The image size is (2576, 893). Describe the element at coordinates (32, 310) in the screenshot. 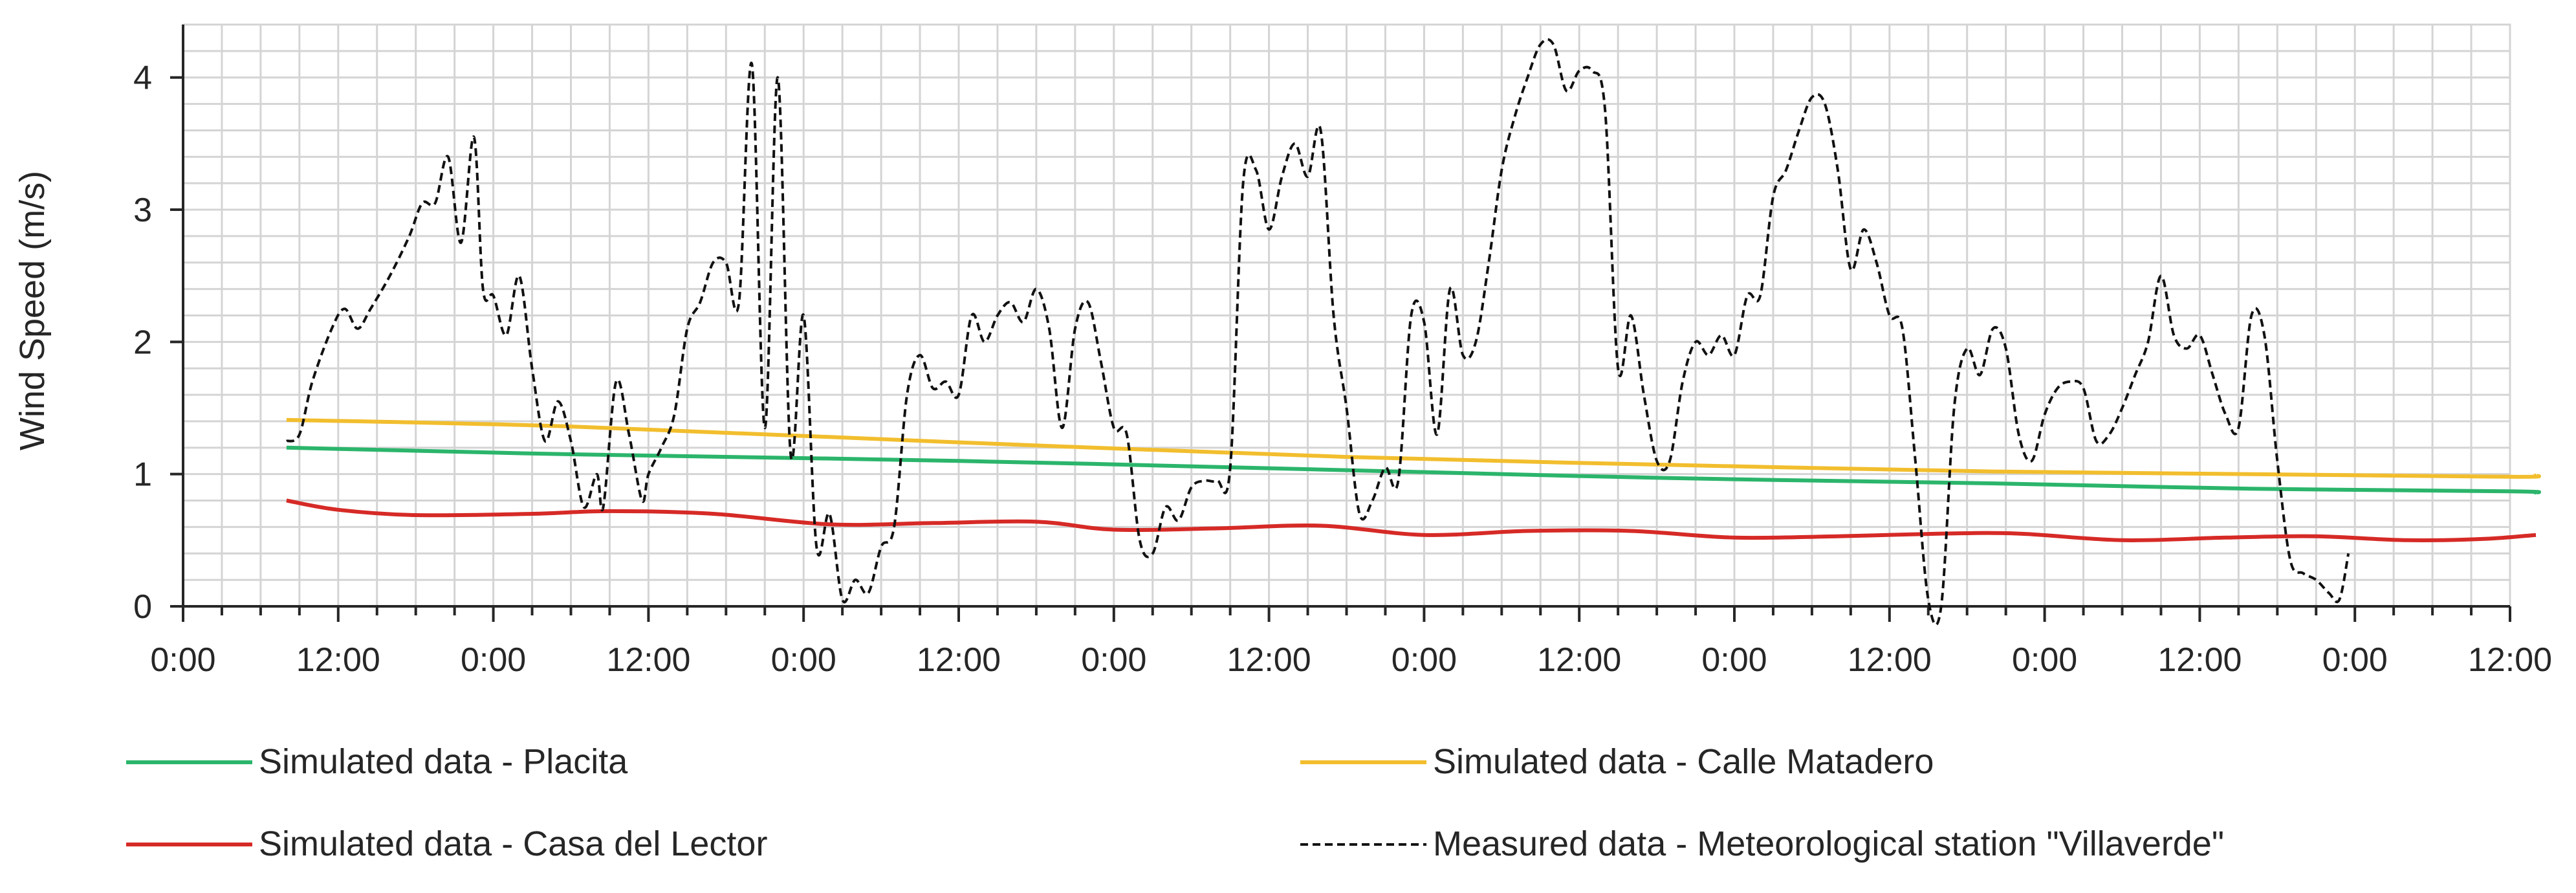

I see `y-axis-title: Wind Speed (m/s)` at that location.